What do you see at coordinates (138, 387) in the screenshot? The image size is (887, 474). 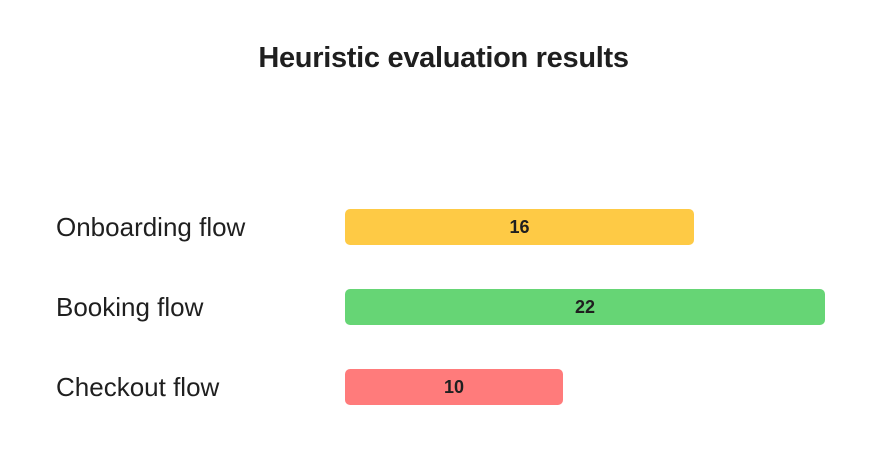 I see `category-label: Checkout flow` at bounding box center [138, 387].